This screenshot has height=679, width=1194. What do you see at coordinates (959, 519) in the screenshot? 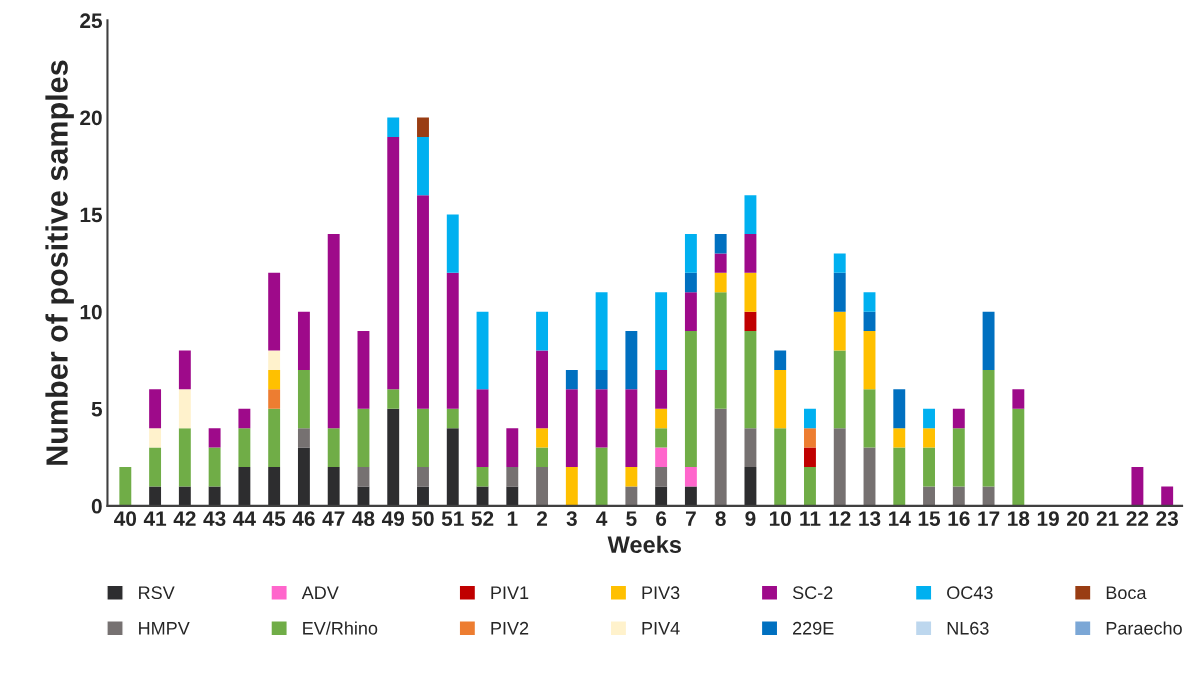
I see `x-tick-label: 16` at bounding box center [959, 519].